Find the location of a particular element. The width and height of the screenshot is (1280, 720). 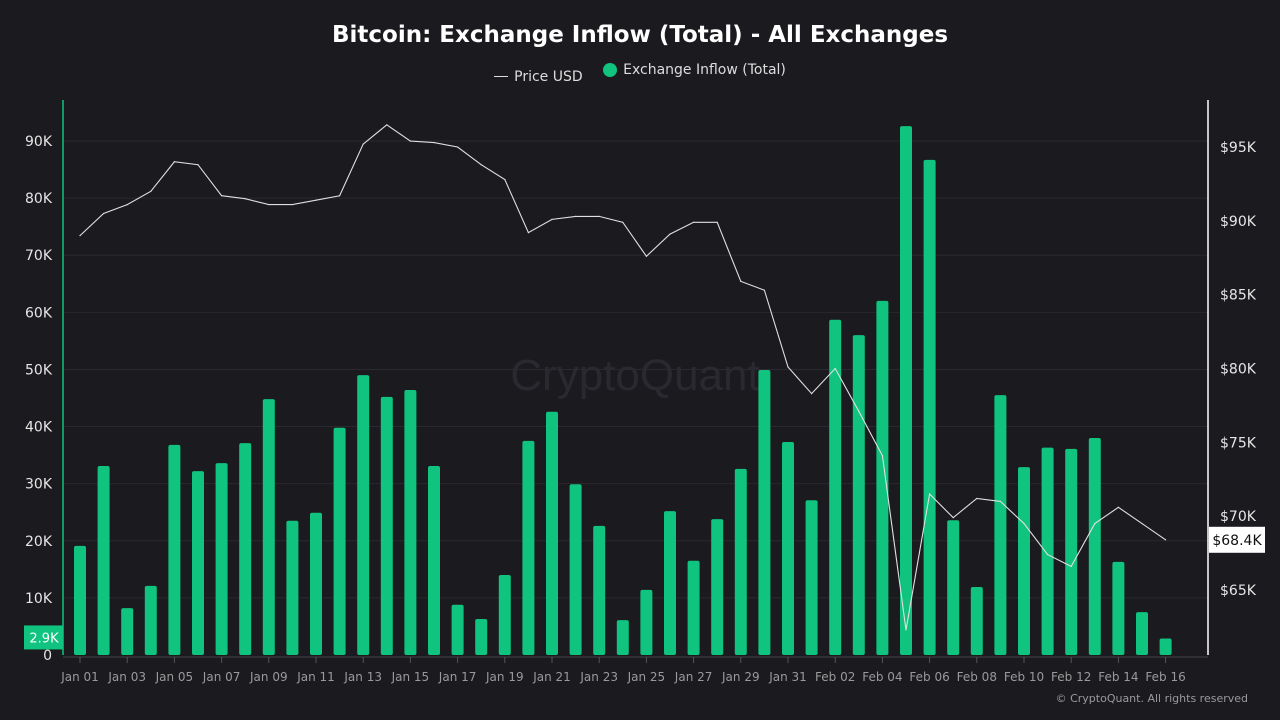

line-swatch-icon is located at coordinates (501, 76).